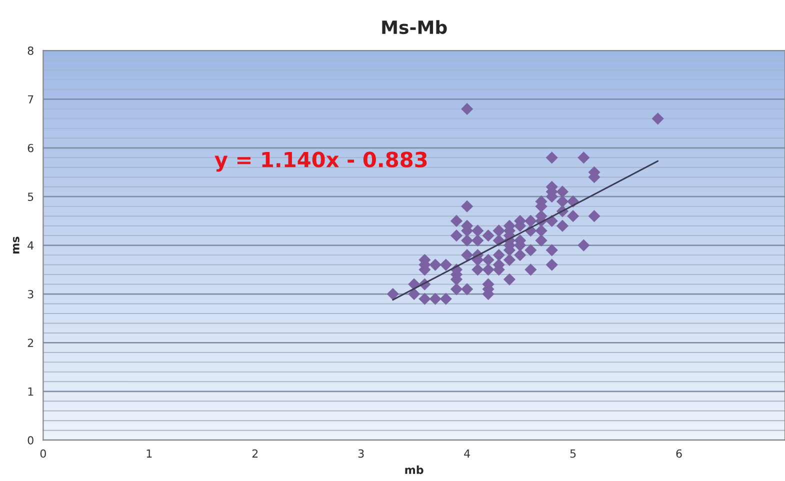 The width and height of the screenshot is (785, 481). What do you see at coordinates (467, 453) in the screenshot?
I see `x-tick-label: 4` at bounding box center [467, 453].